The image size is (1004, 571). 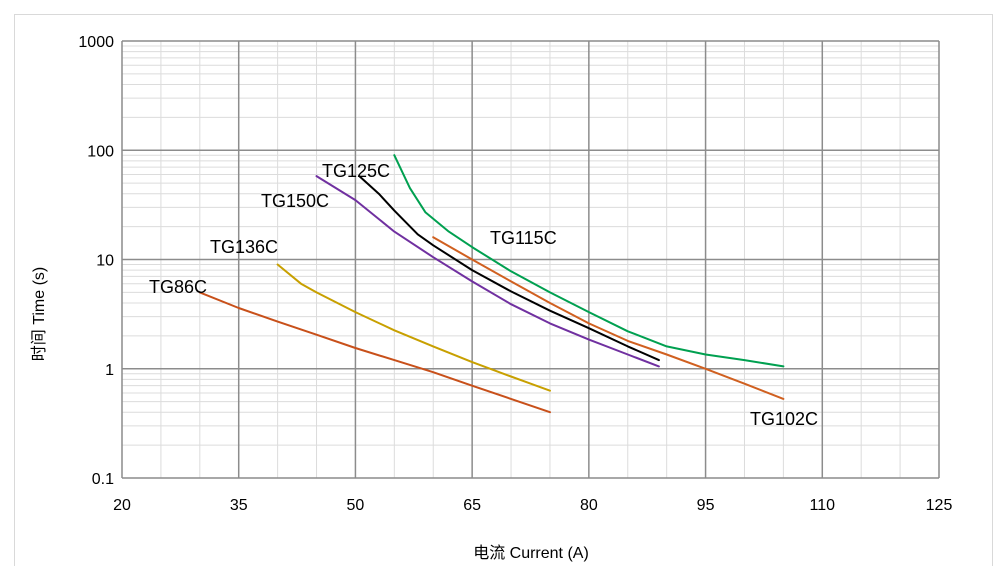 What do you see at coordinates (178, 287) in the screenshot?
I see `series-label-tg86c: TG86C` at bounding box center [178, 287].